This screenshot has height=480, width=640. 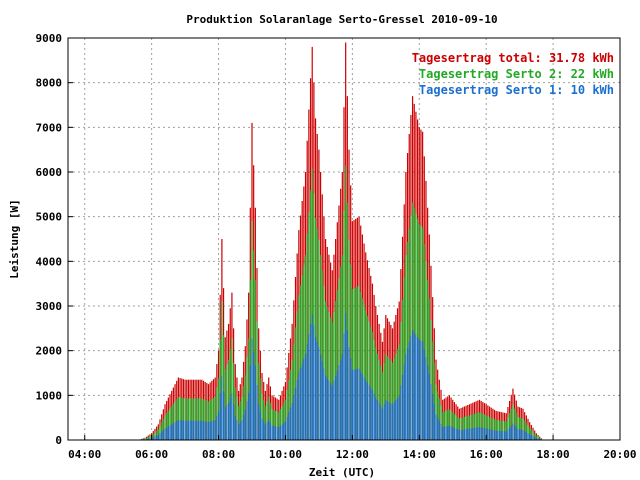 I want to click on legend-entry: Tagesertrag total: 31.78 kWh, so click(x=513, y=58).